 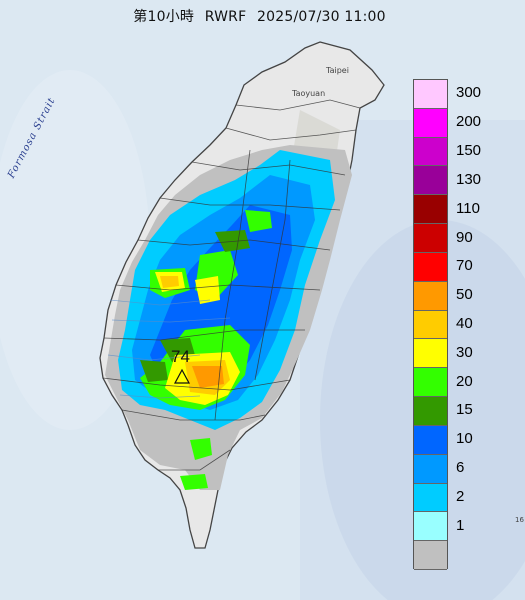 What do you see at coordinates (464, 352) in the screenshot?
I see `legend-label: 30` at bounding box center [464, 352].